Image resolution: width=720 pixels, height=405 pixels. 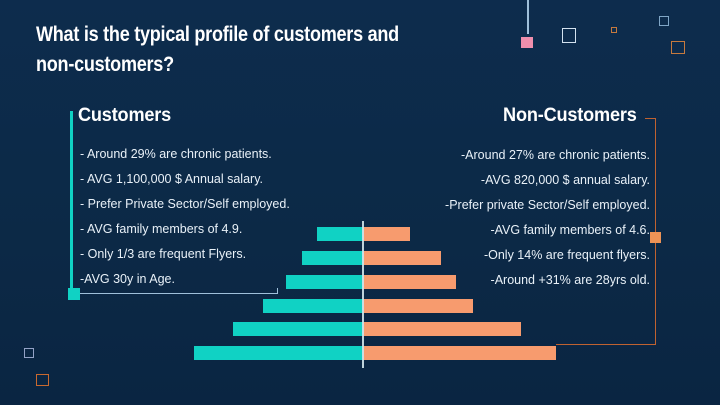 What do you see at coordinates (163, 254) in the screenshot?
I see `list-item: - Only 1/3 are frequent Flyers.` at bounding box center [163, 254].